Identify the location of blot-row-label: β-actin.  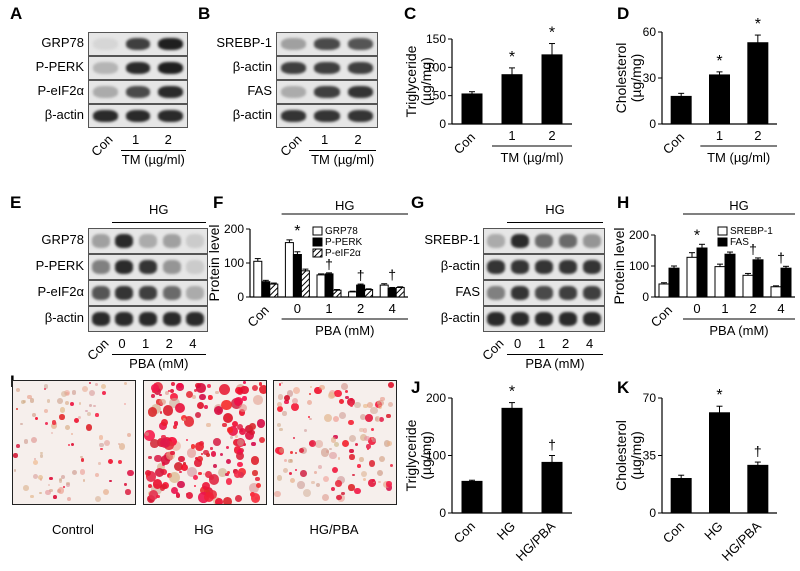
(460, 317).